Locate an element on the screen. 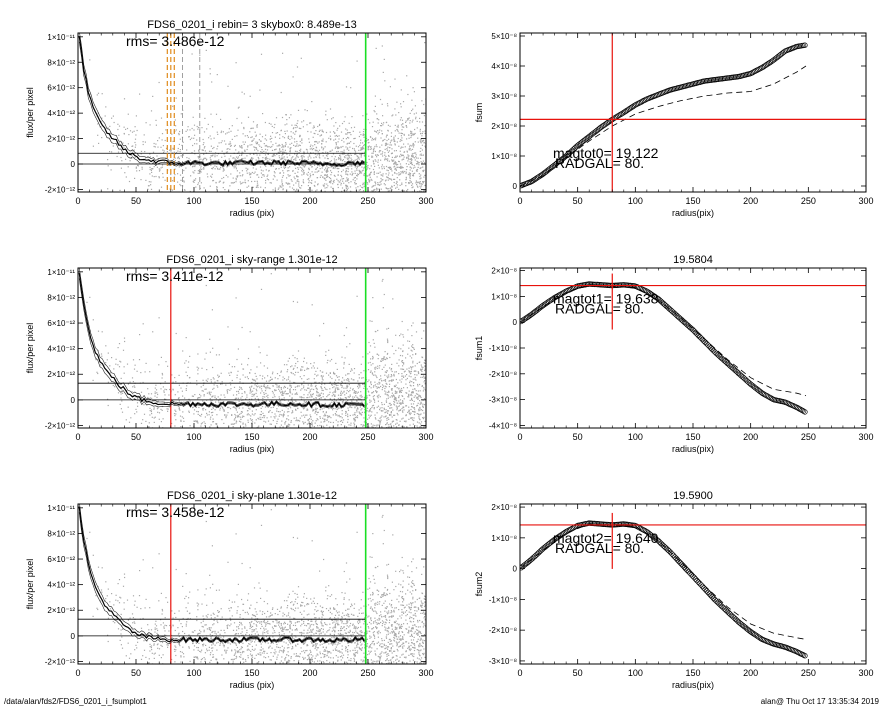  x-axis-label: radius(pix) is located at coordinates (693, 213).